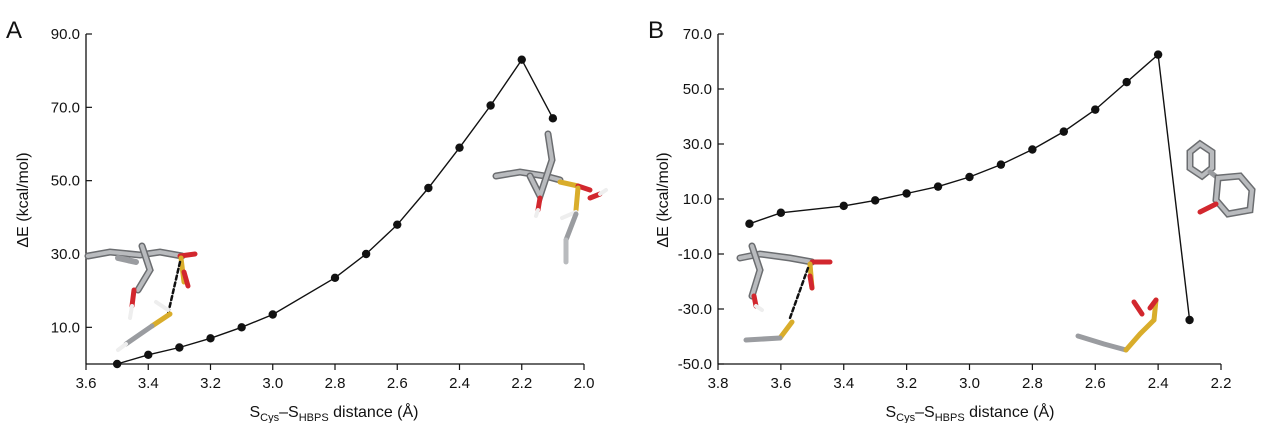  I want to click on panel-a-xlabel-sub1: Cys, so click(269, 417).